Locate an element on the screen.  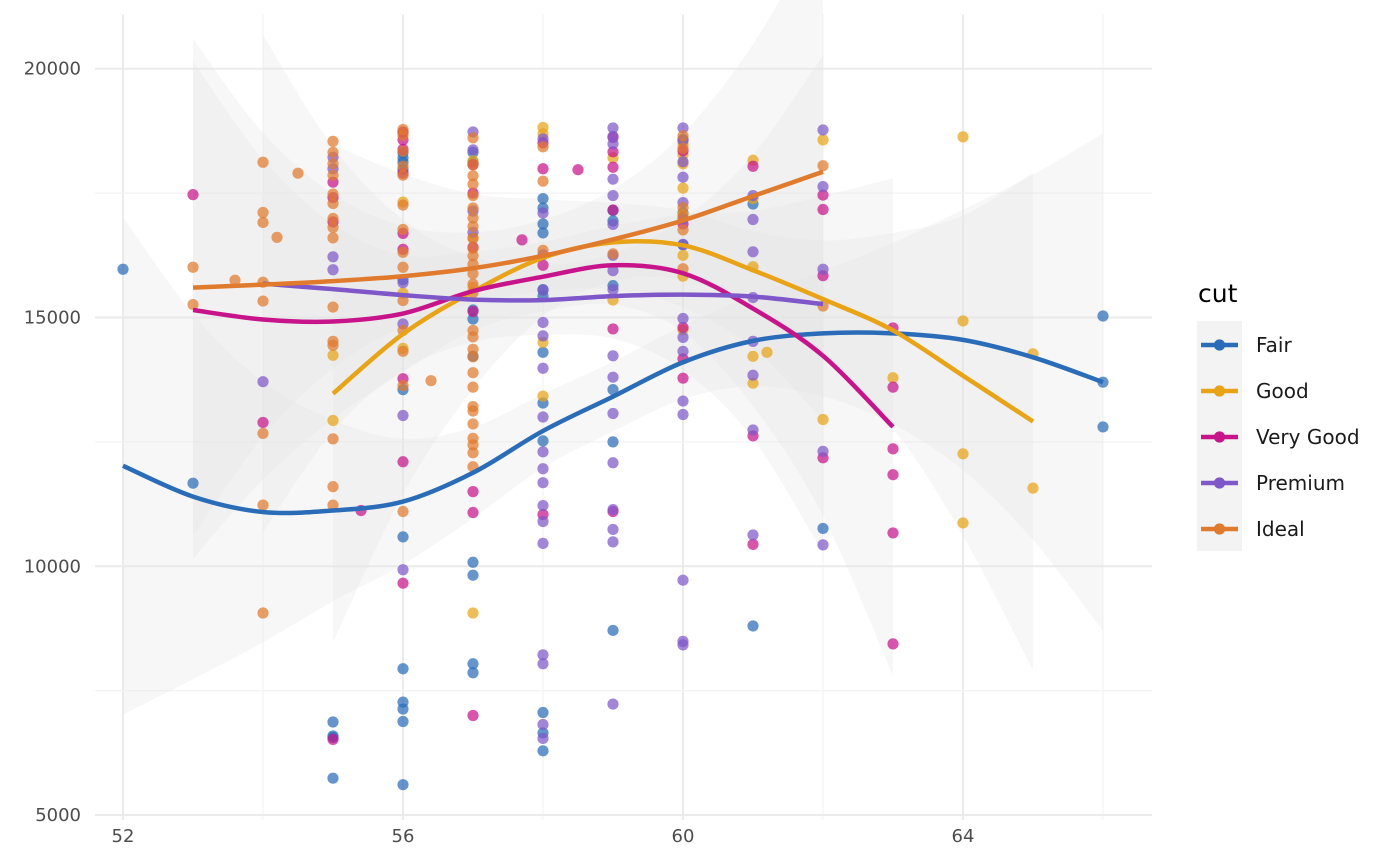
y-tick-label: 15000 is located at coordinates (52, 317).